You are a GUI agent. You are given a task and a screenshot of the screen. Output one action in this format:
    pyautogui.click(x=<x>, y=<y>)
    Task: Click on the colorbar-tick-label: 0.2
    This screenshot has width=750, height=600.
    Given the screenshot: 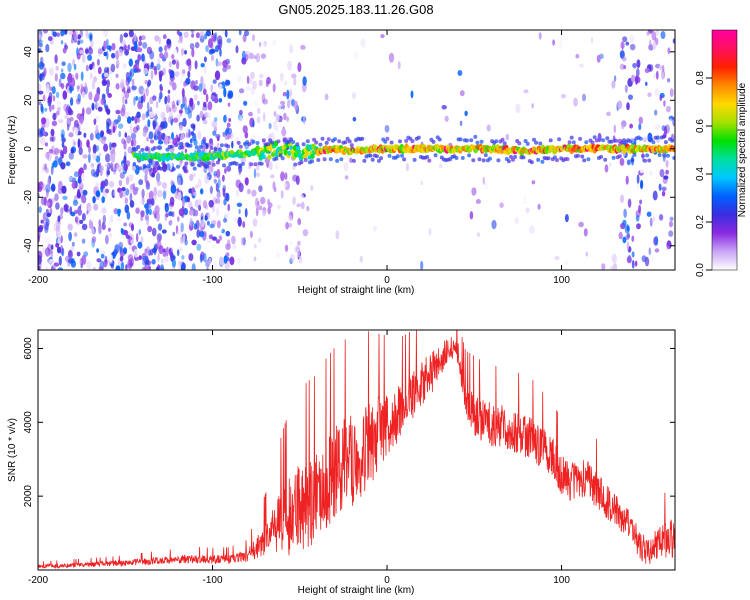 What is the action you would take?
    pyautogui.click(x=700, y=222)
    